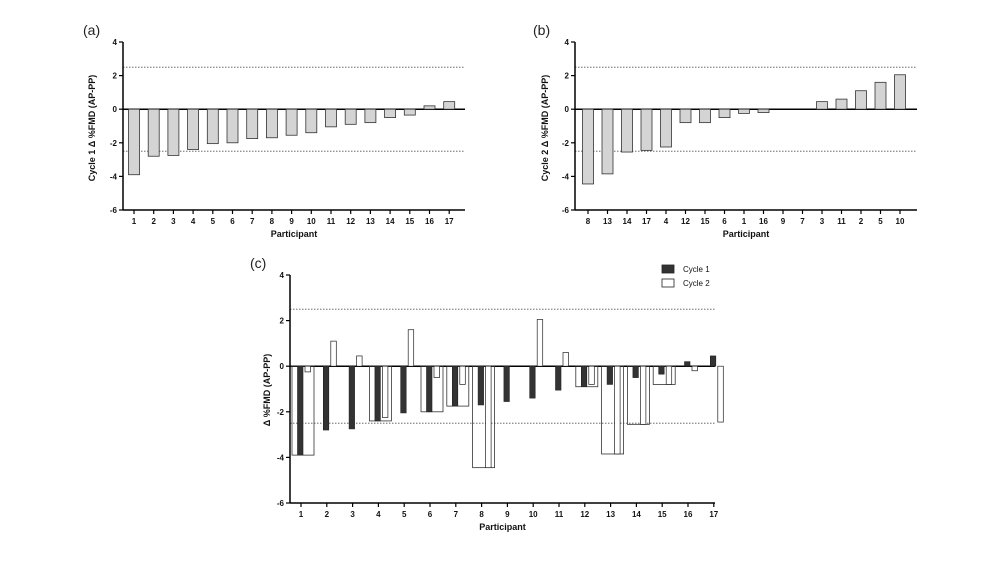 This screenshot has width=1000, height=563. What do you see at coordinates (502, 527) in the screenshot?
I see `x-axis-title: Participant` at bounding box center [502, 527].